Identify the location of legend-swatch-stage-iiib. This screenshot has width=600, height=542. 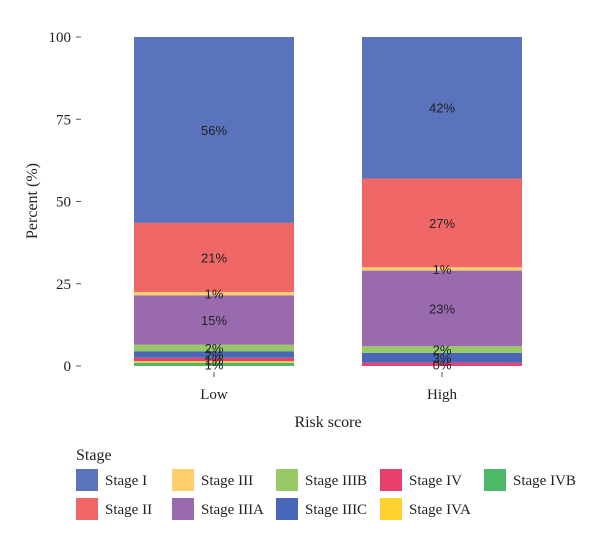
(287, 480).